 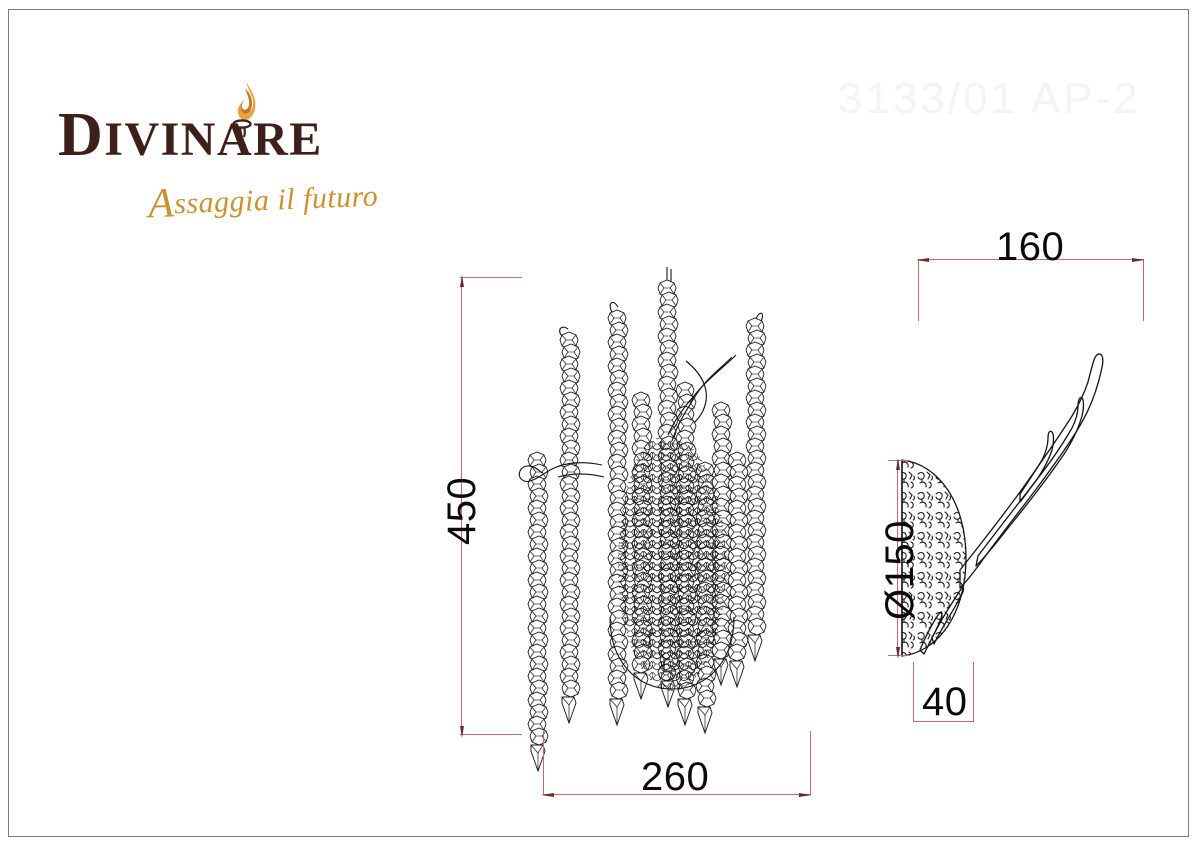 I want to click on dimension-450-extension-top, so click(x=491, y=277).